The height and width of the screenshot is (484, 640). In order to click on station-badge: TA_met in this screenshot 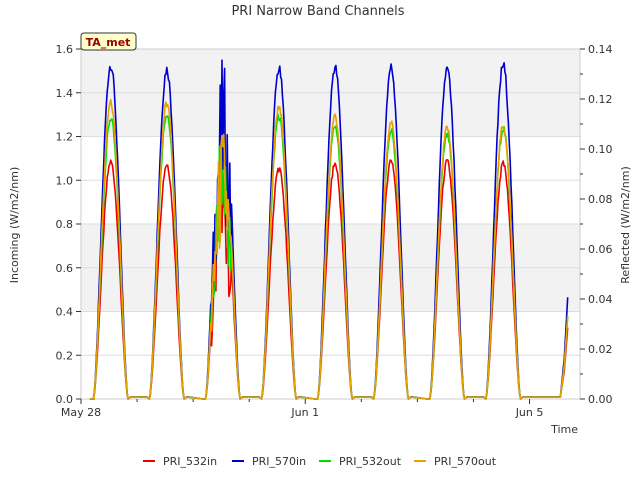, I will do `click(108, 41)`.